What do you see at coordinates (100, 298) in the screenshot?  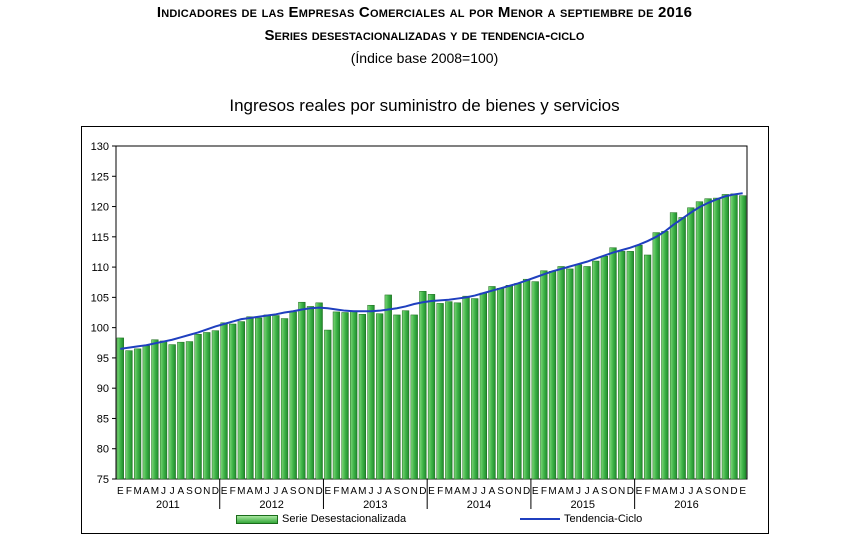 I see `y-tick-label: 105` at bounding box center [100, 298].